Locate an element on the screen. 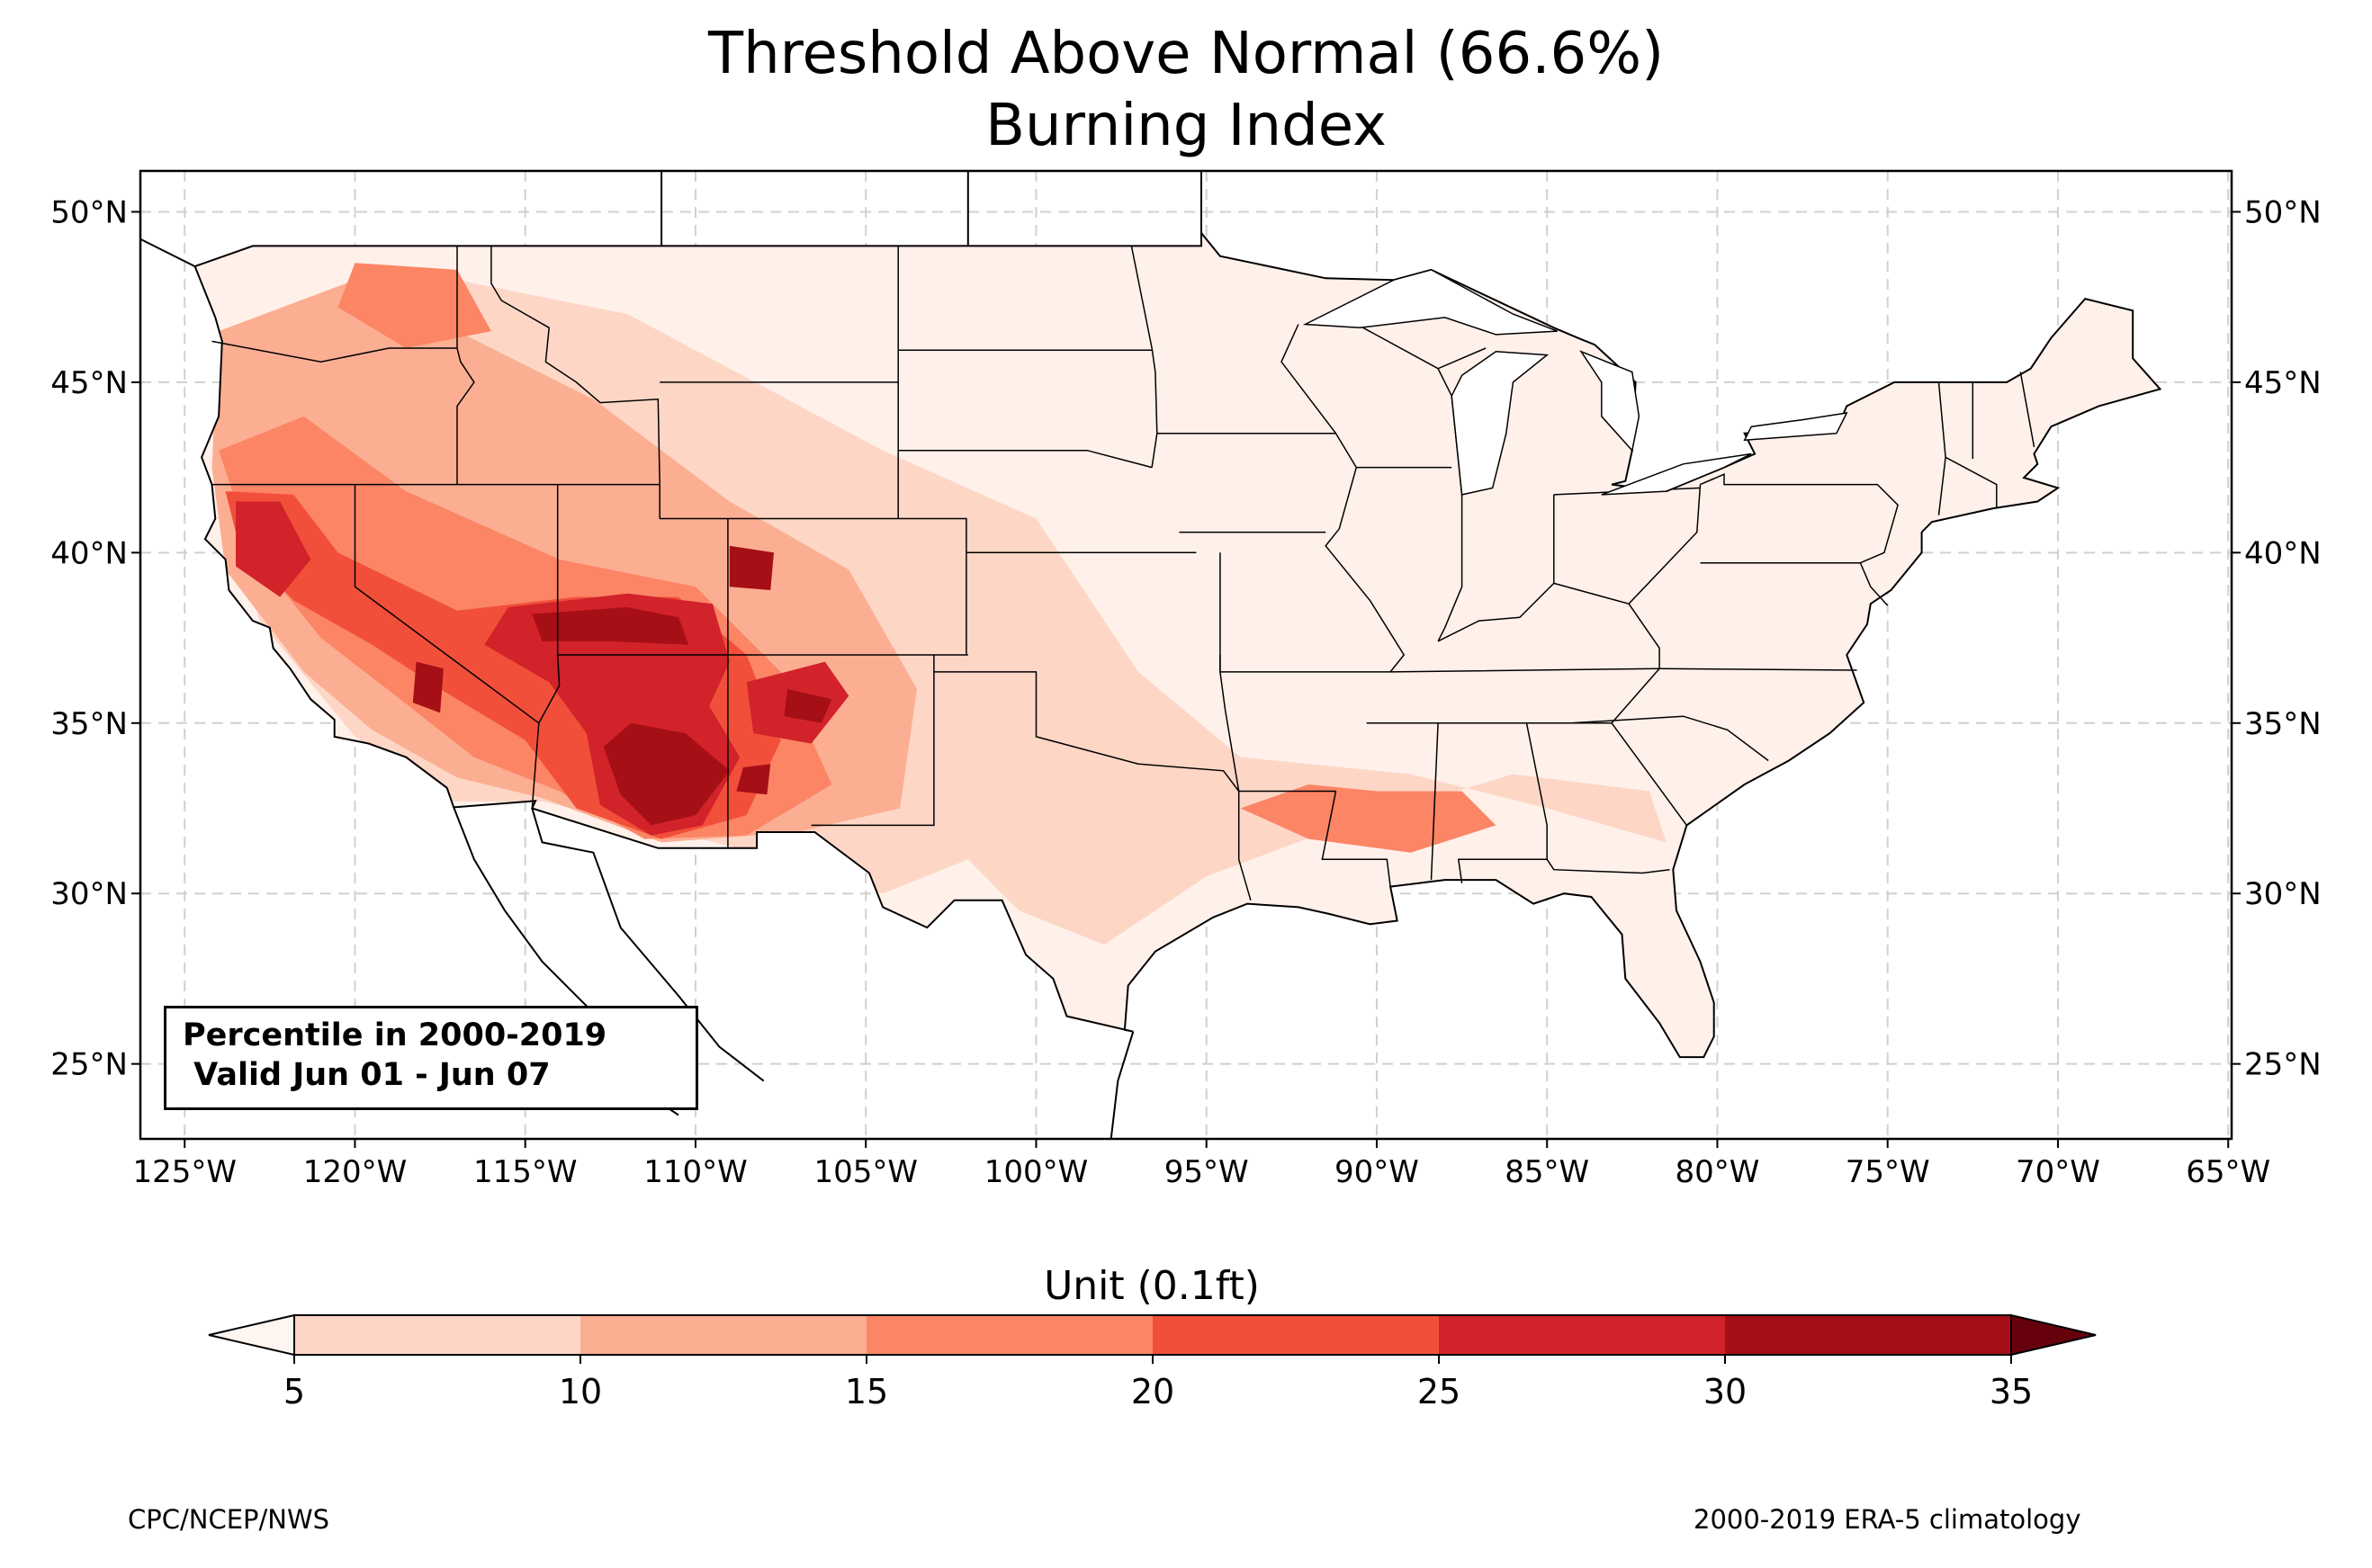 This screenshot has width=2372, height=1568. lat-tick-label-left: 40°N is located at coordinates (89, 553).